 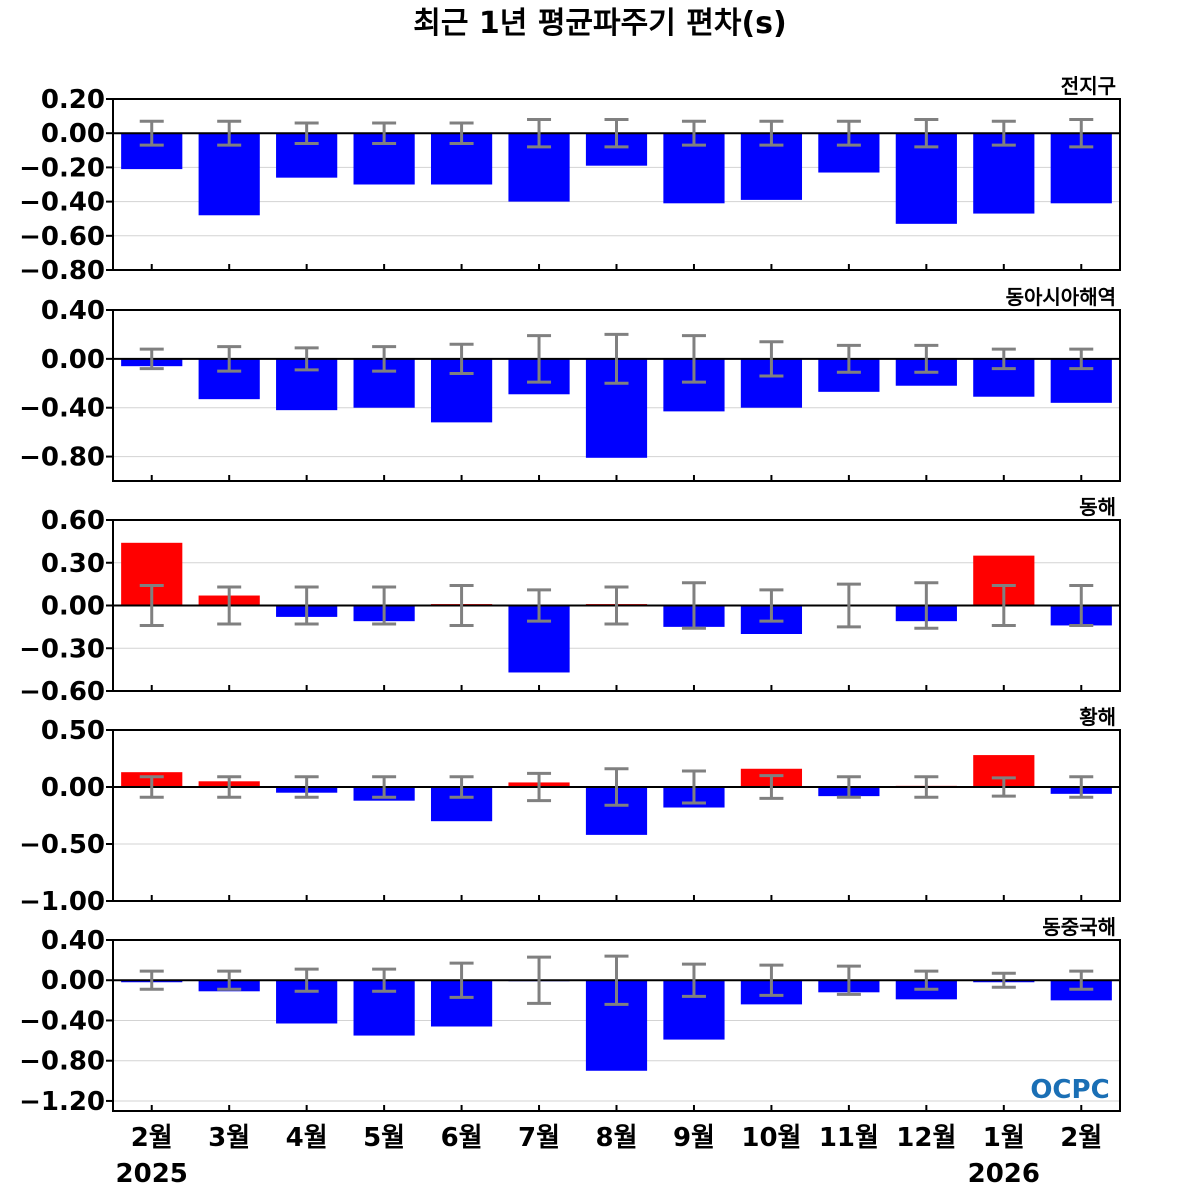 I want to click on y-tick-label: 0.50, so click(x=73, y=731).